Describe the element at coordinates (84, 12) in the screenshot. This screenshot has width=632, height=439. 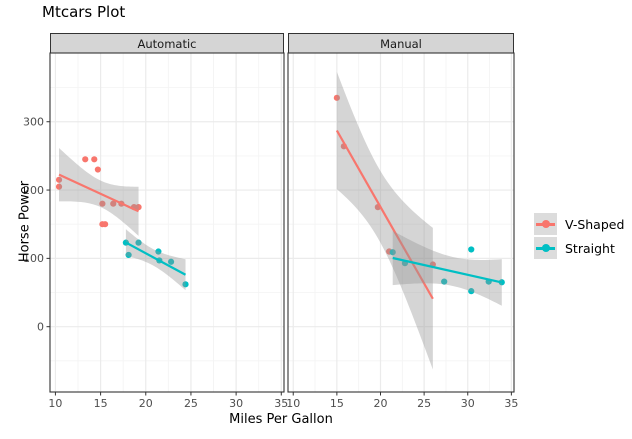
I see `plot-title: Mtcars Plot` at that location.